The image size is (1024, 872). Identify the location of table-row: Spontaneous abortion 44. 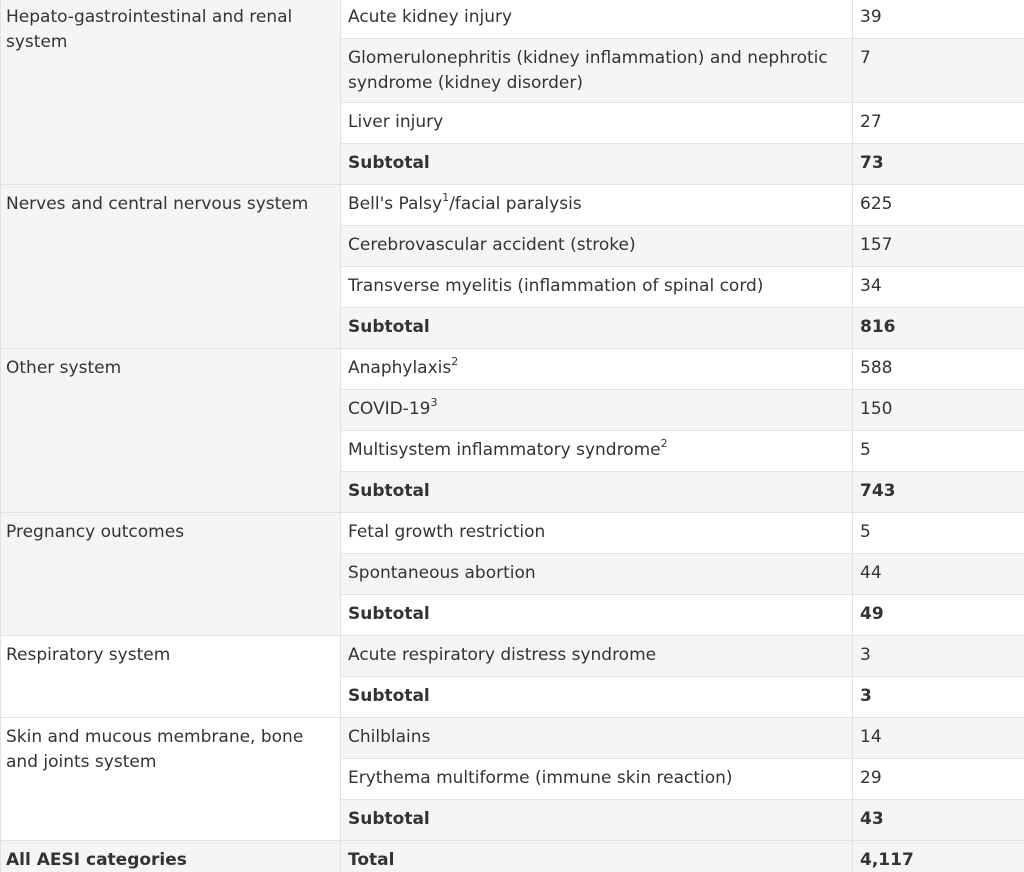
(512, 574).